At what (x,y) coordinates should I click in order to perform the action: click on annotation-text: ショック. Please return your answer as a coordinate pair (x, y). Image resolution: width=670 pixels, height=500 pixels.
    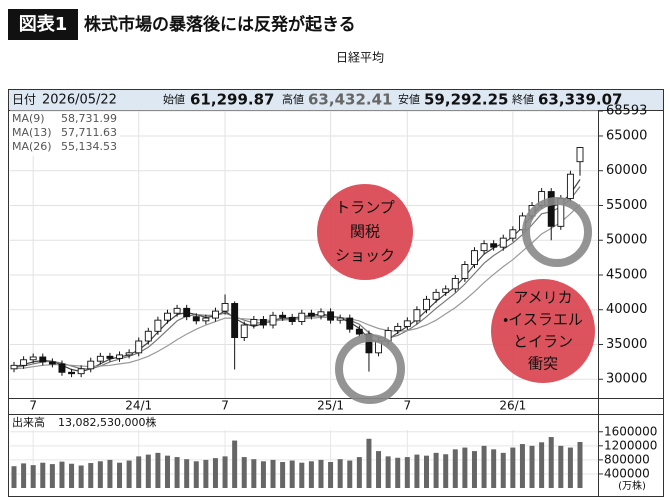
    Looking at the image, I should click on (365, 256).